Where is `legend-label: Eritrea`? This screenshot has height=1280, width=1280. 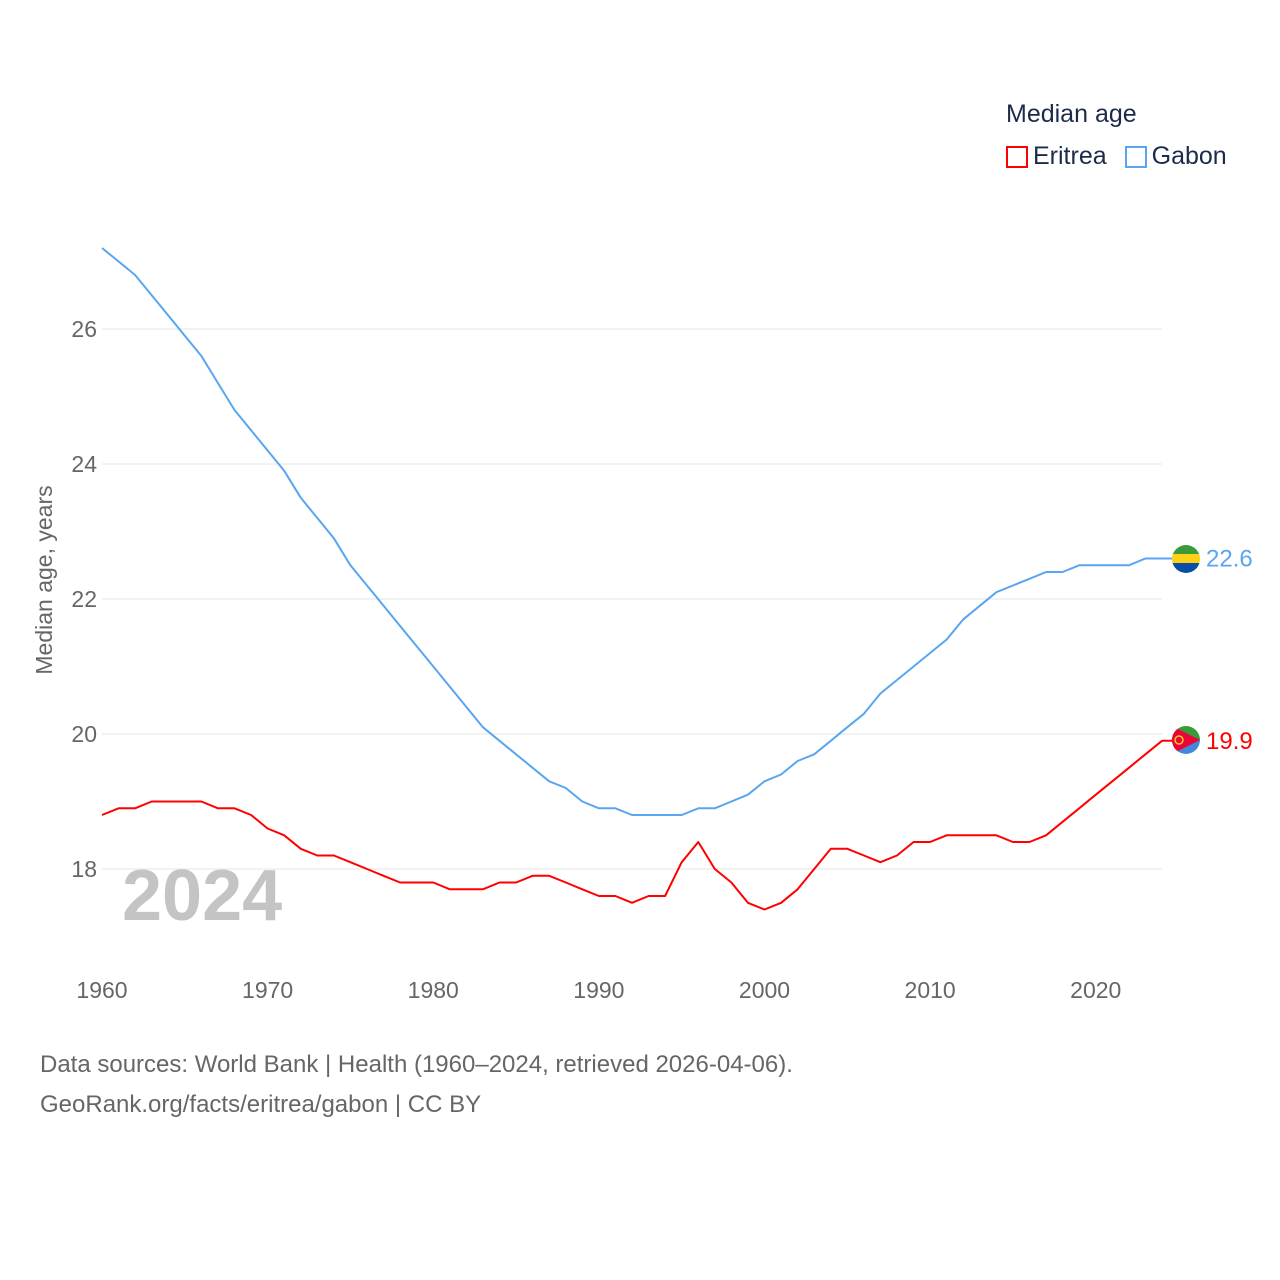
legend-label: Eritrea is located at coordinates (1070, 156).